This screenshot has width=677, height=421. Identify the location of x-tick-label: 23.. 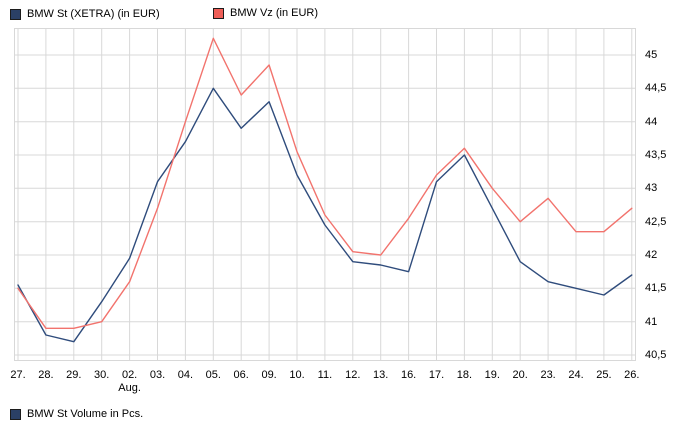
(548, 375).